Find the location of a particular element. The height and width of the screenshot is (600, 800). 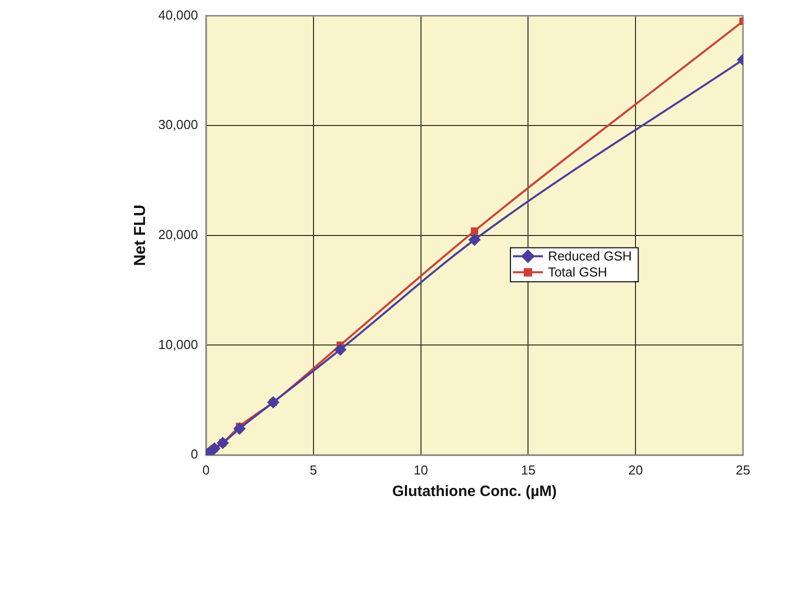

x-axis-title: Glutathione Conc. (µM) is located at coordinates (474, 491).